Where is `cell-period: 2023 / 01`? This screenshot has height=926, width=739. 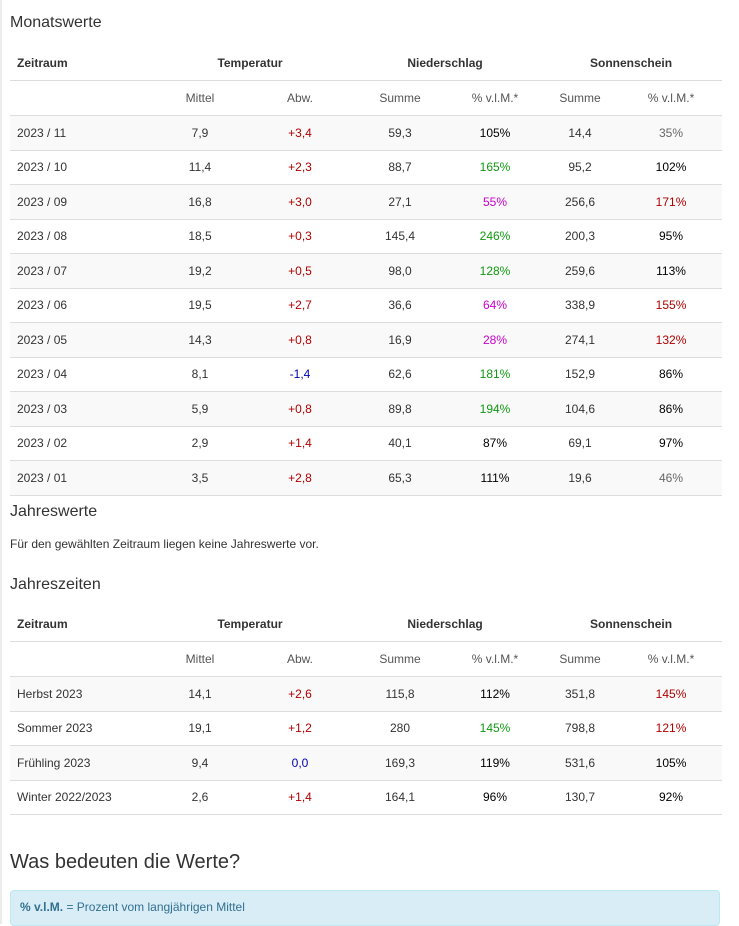
cell-period: 2023 / 01 is located at coordinates (80, 478).